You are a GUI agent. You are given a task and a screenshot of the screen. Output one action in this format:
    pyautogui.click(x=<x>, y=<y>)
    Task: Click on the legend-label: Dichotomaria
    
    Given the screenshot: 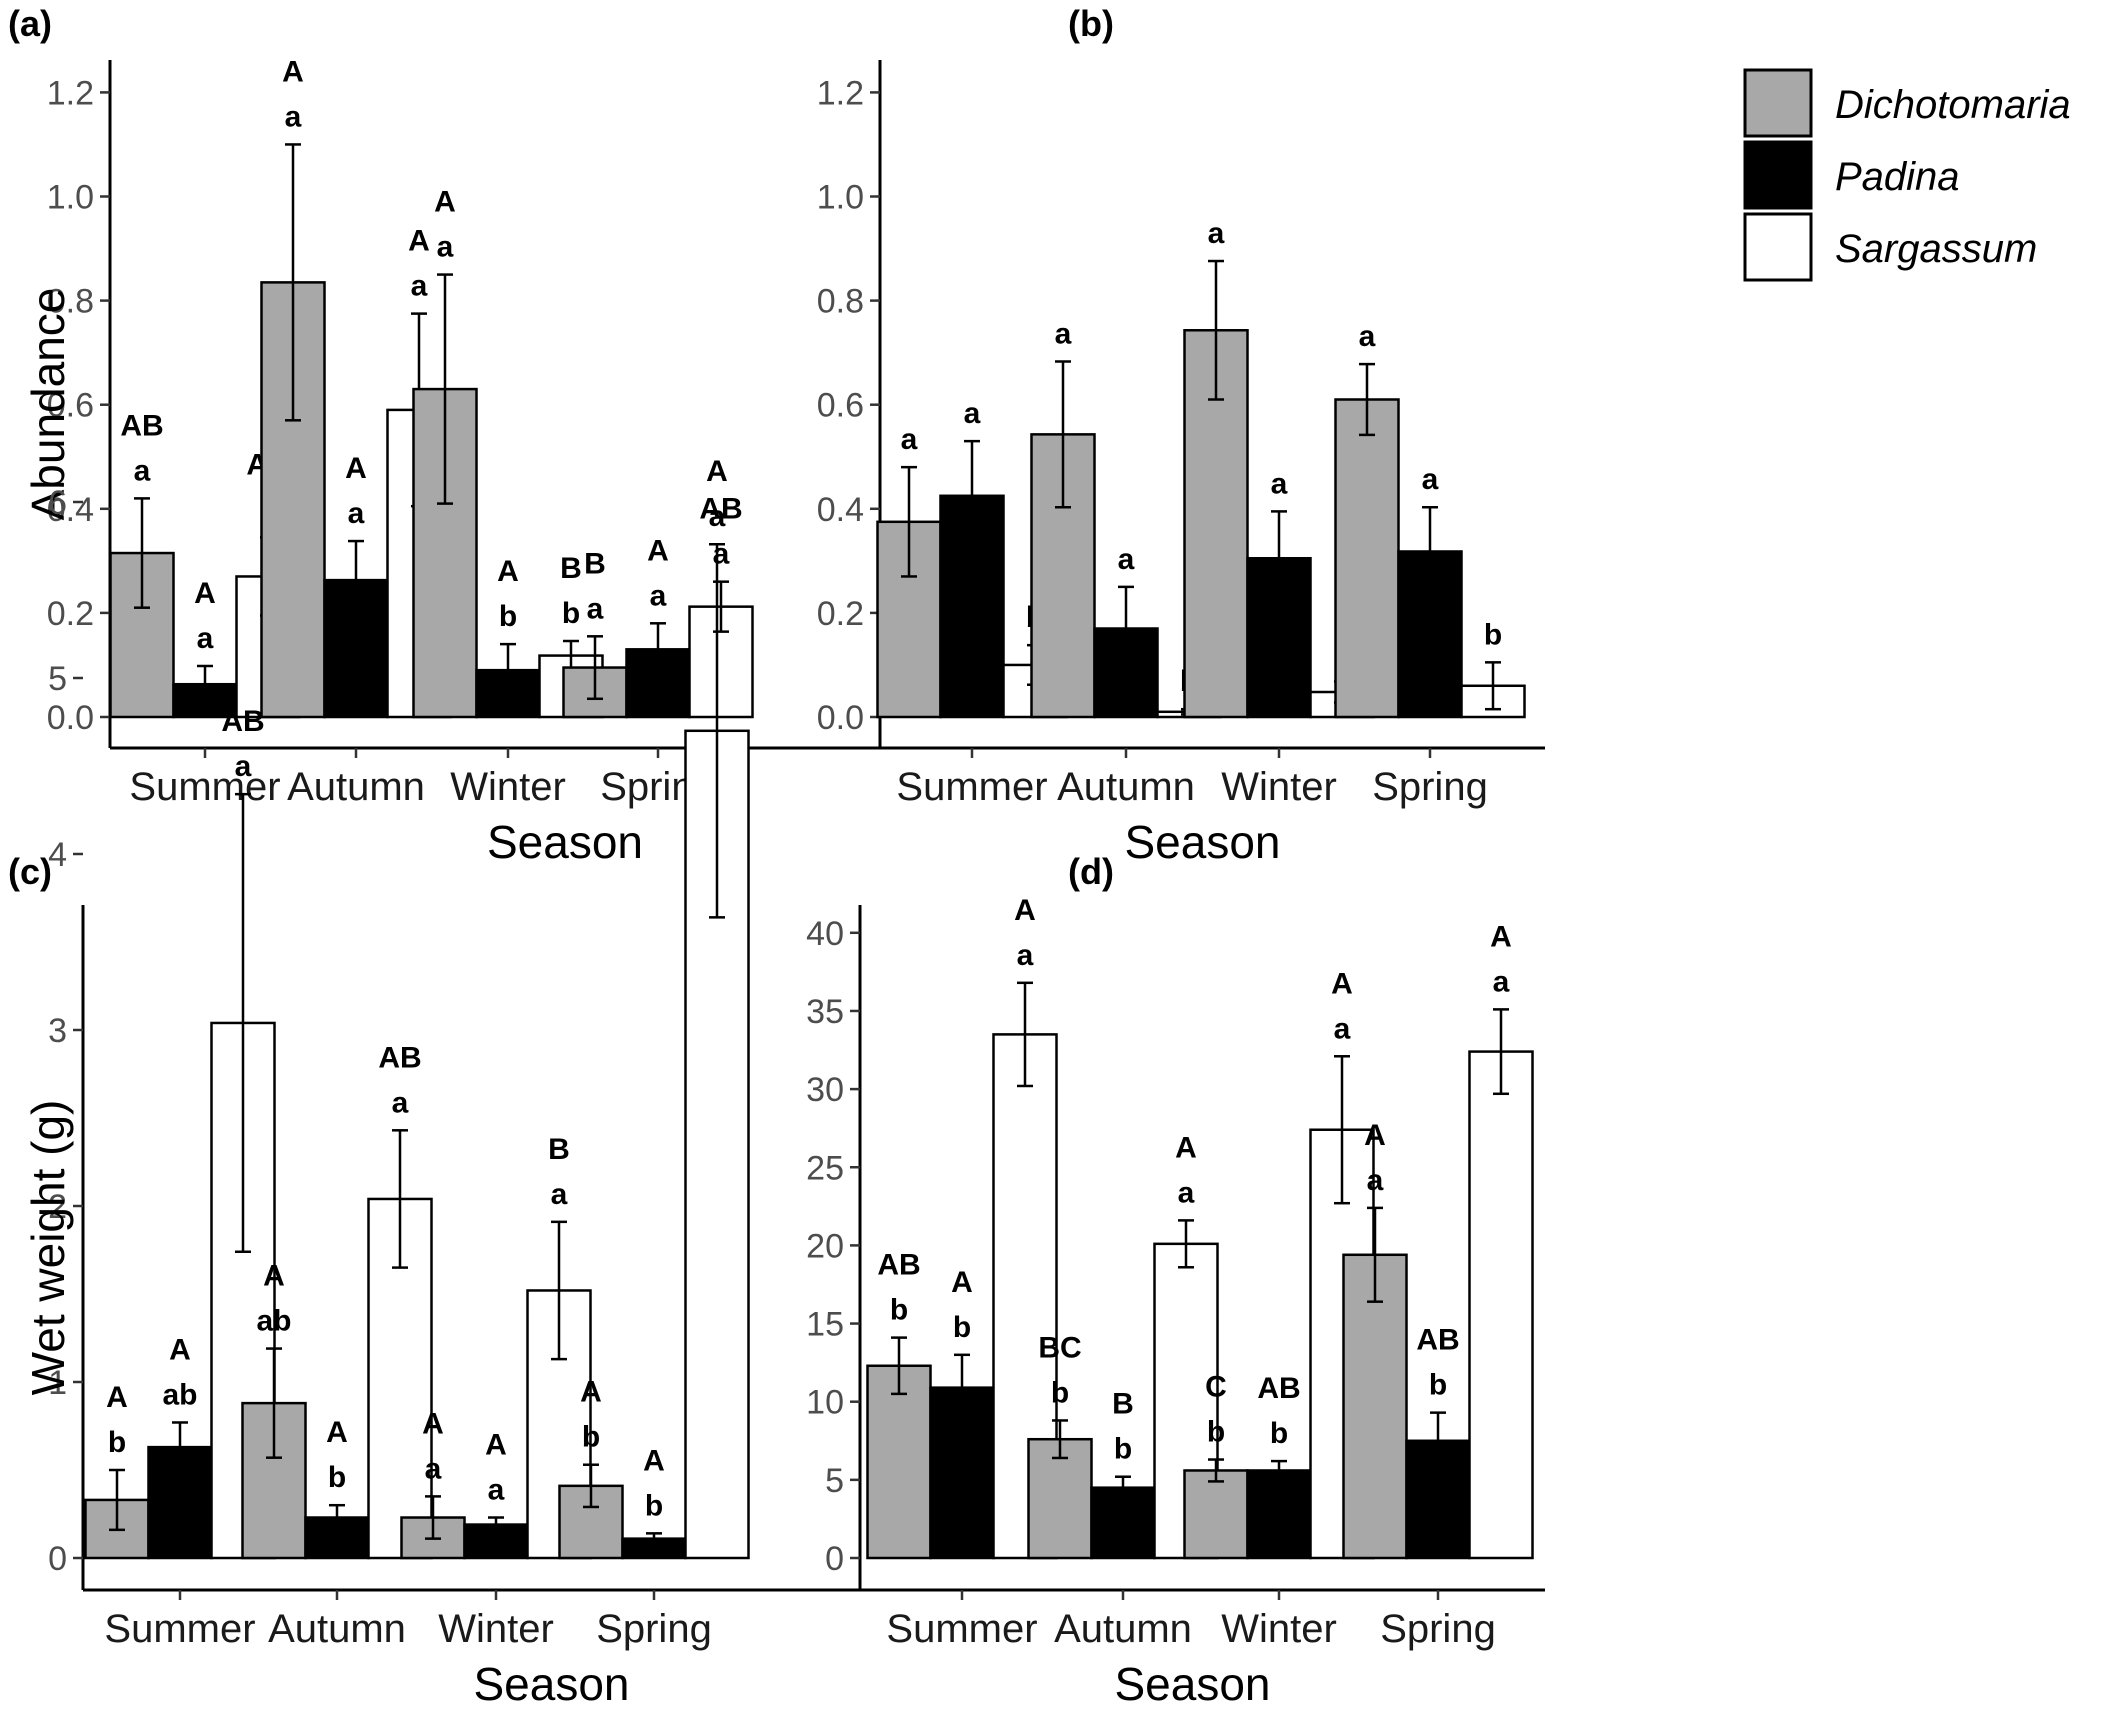 What is the action you would take?
    pyautogui.click(x=1953, y=105)
    